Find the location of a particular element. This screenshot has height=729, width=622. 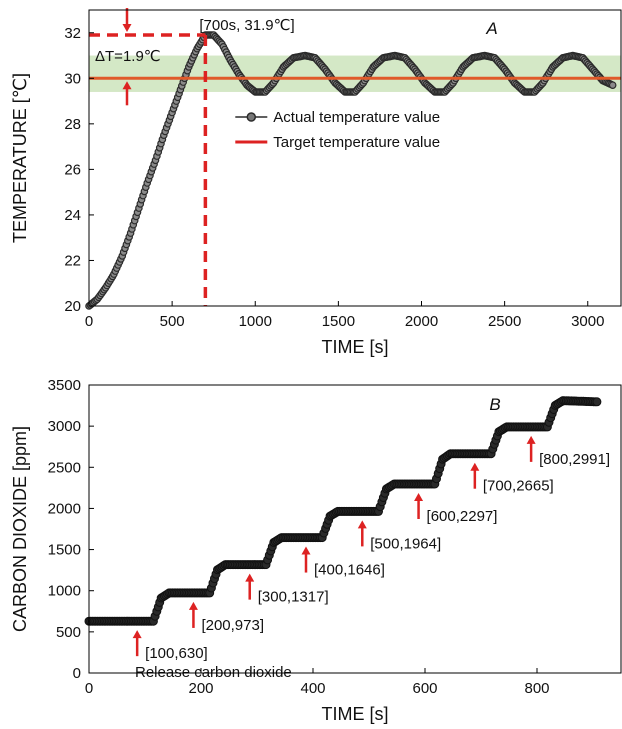

step-arrow-3-head is located at coordinates (306, 550).